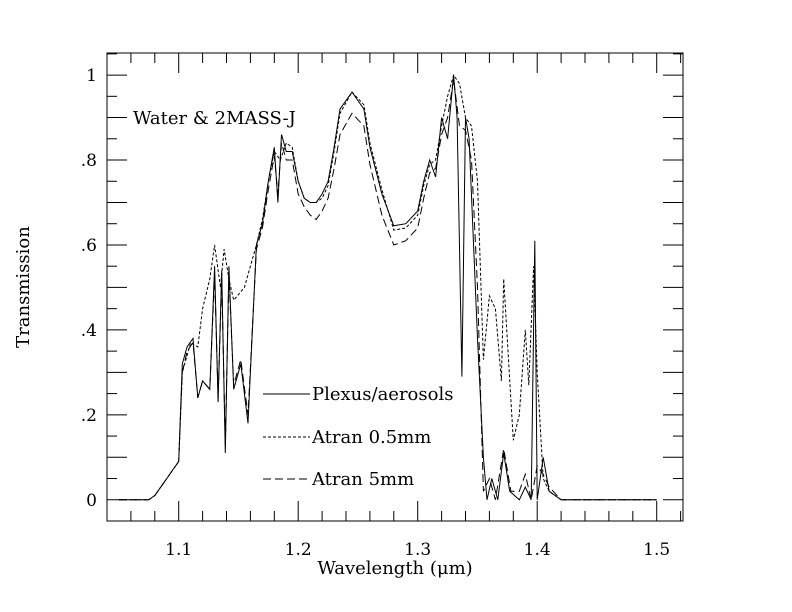  Describe the element at coordinates (89, 416) in the screenshot. I see `y-tick-label: .2` at that location.